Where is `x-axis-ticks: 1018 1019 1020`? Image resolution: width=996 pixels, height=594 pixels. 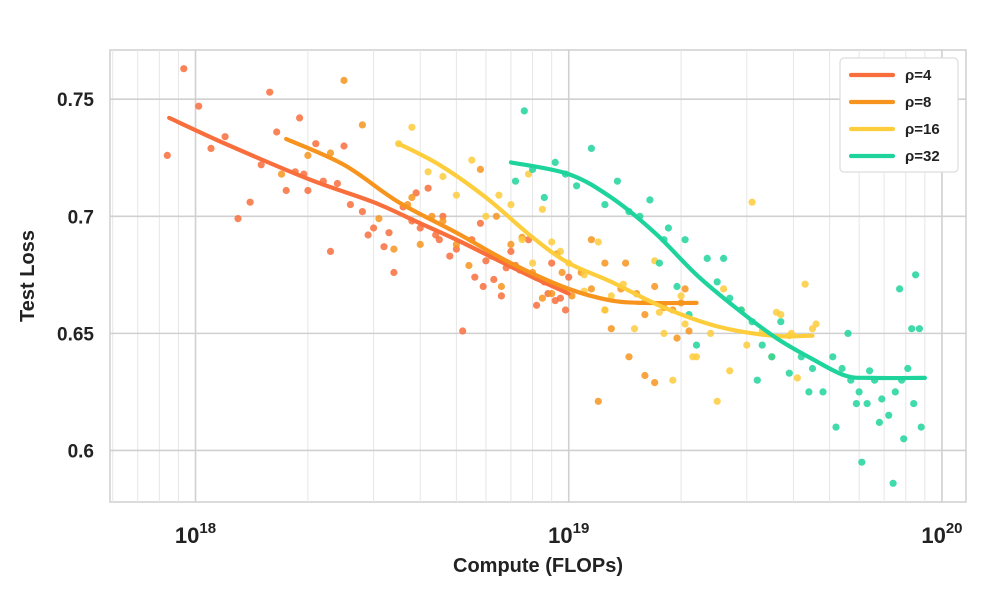
x-axis-ticks: 1018 1019 1020 is located at coordinates (569, 534).